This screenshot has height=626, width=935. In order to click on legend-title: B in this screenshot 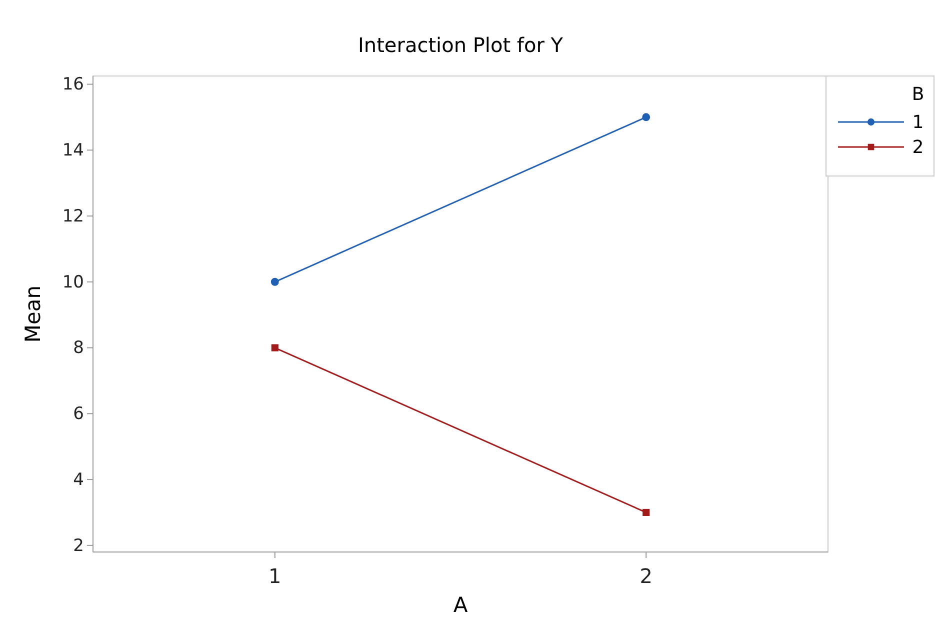, I will do `click(918, 94)`.